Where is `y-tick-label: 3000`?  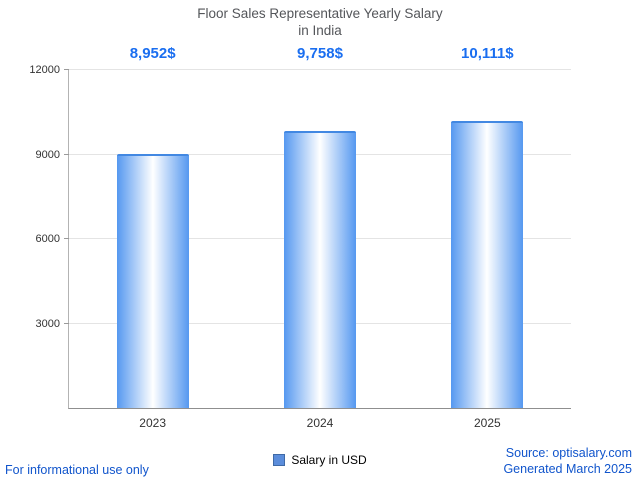 y-tick-label: 3000 is located at coordinates (47, 323).